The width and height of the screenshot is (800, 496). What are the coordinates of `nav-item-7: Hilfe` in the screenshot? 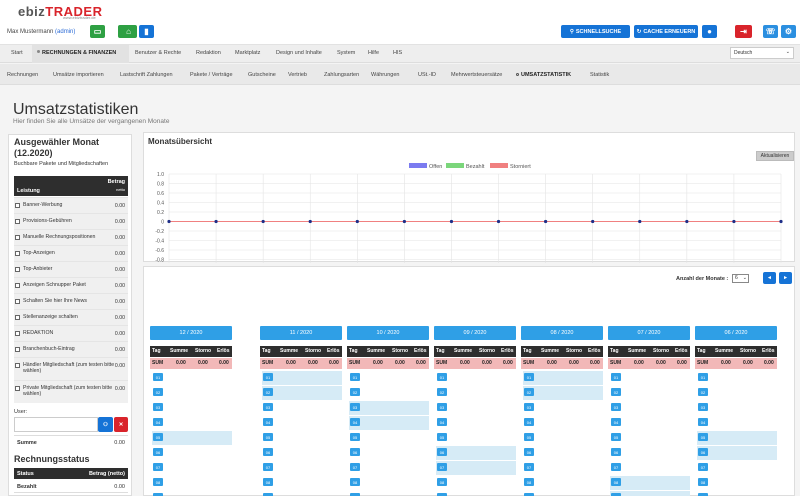 It's located at (374, 53).